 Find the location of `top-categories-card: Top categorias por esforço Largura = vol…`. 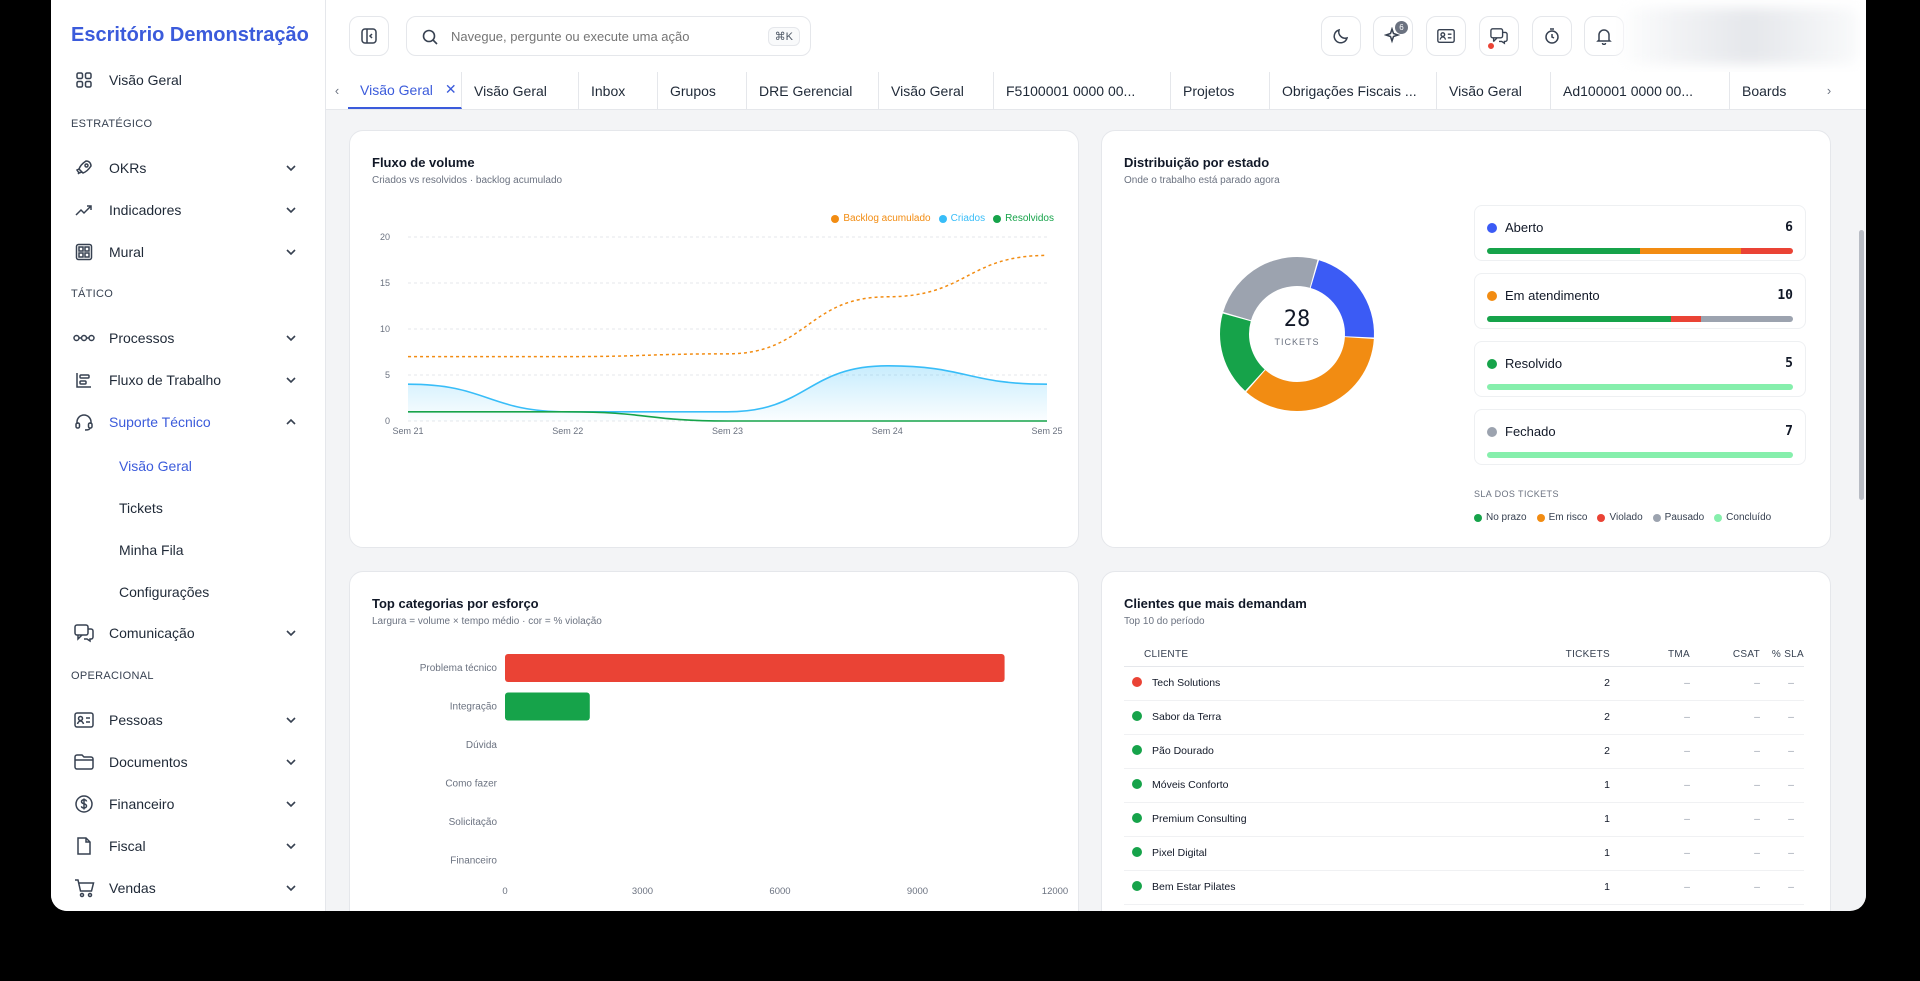

top-categories-card: Top categorias por esforço Largura = vol… is located at coordinates (714, 741).